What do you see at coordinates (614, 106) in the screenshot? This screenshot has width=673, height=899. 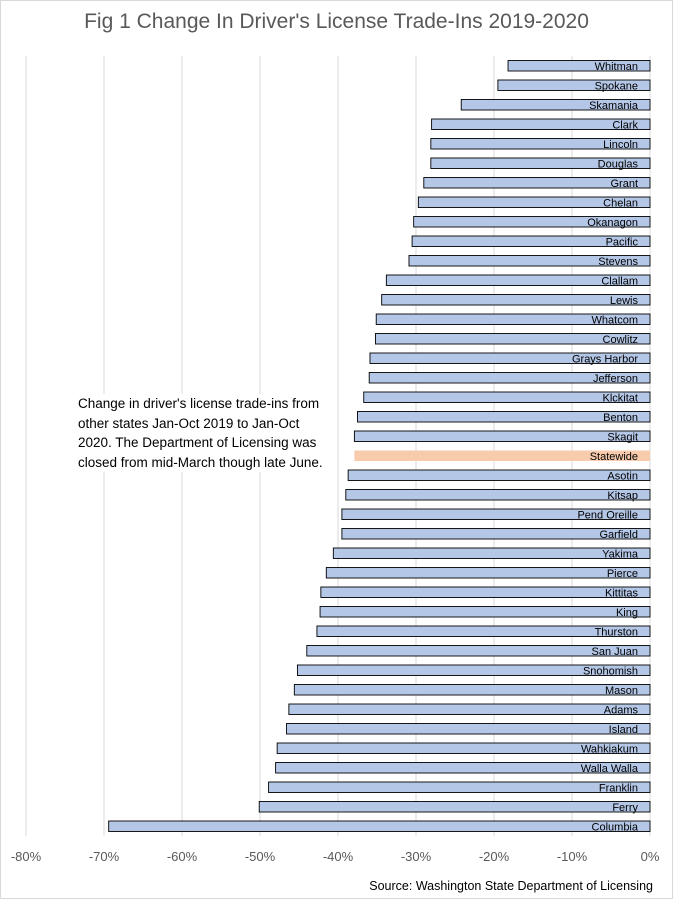 I see `bar-label: Skamania` at bounding box center [614, 106].